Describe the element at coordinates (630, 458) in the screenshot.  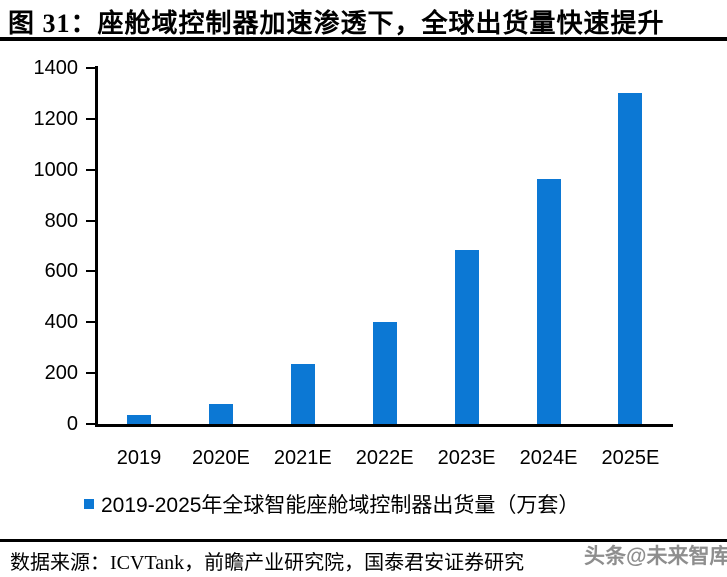
I see `x-axis-label: 2025E` at that location.